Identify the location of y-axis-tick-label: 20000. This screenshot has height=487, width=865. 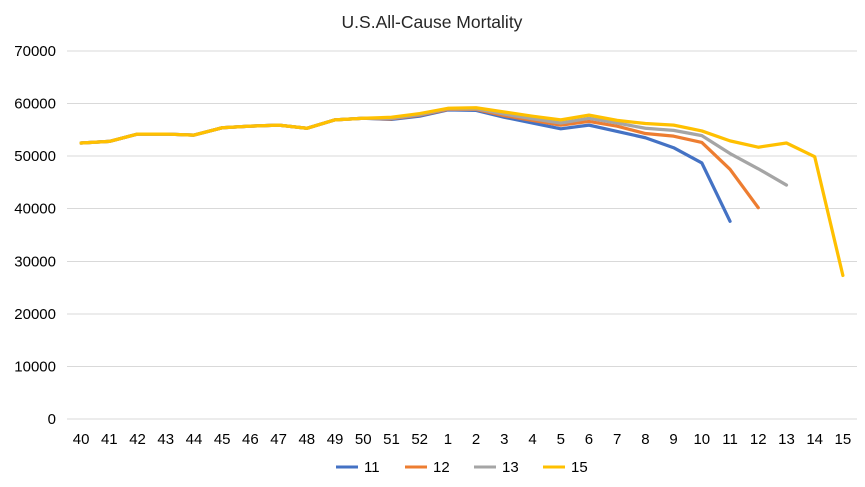
(35, 314).